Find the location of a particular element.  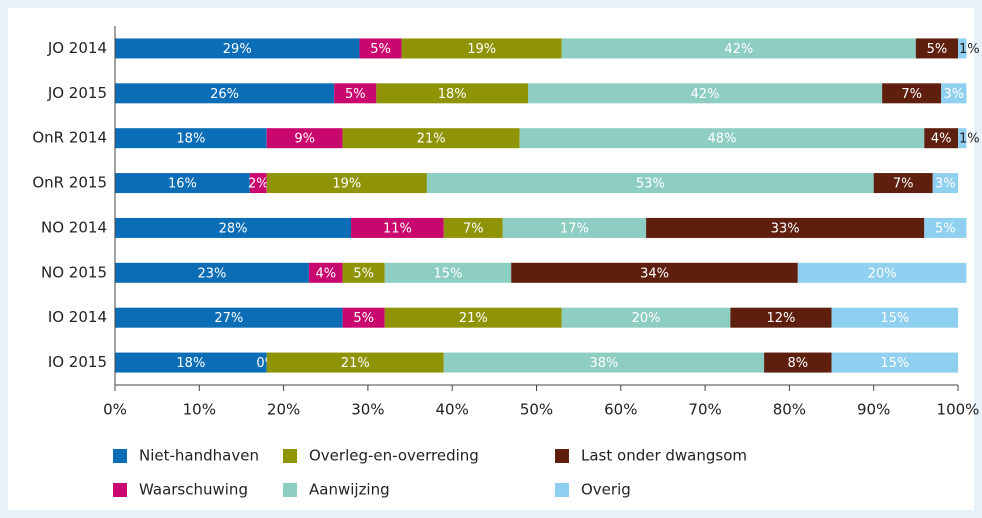

data-label: 11% is located at coordinates (397, 228).